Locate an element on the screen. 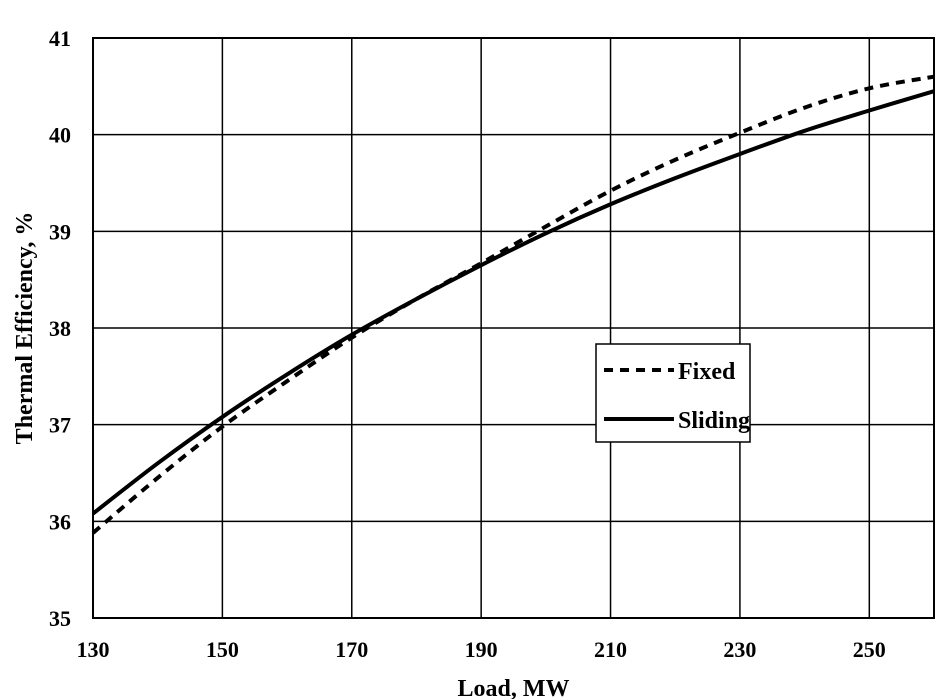 This screenshot has width=946, height=699. x-tick-label: 210 is located at coordinates (610, 649).